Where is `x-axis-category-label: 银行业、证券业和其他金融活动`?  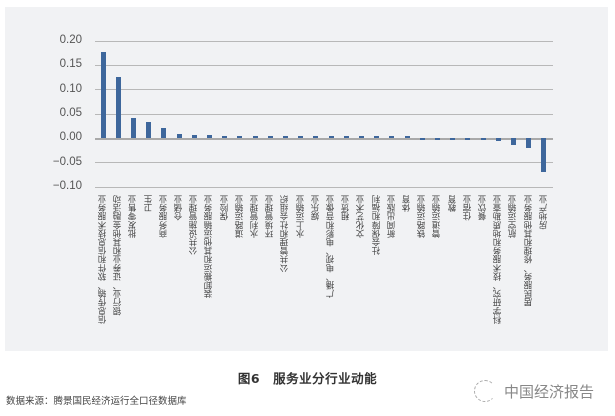
x-axis-category-label: 银行业、证券业和其他金融活动 is located at coordinates (118, 255).